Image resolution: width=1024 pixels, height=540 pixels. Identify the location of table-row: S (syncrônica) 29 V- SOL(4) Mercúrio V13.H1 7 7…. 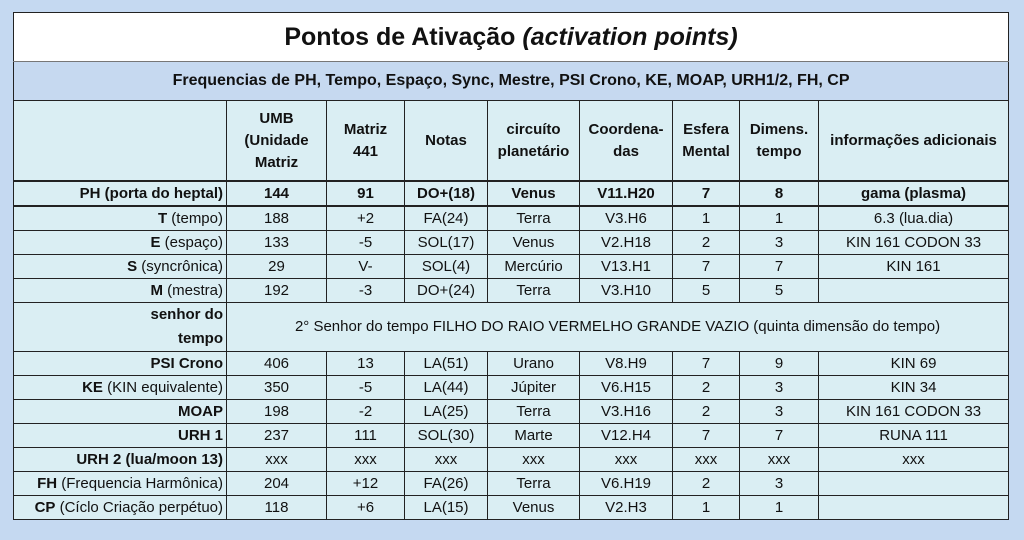
(511, 266).